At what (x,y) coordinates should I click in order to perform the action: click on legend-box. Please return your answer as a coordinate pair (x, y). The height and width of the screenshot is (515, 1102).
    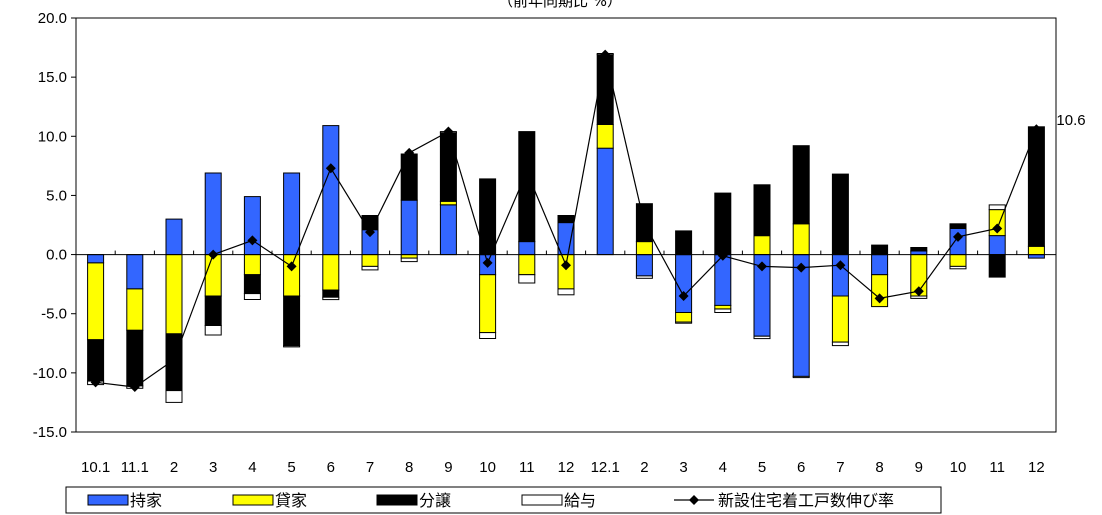
    Looking at the image, I should click on (503, 500).